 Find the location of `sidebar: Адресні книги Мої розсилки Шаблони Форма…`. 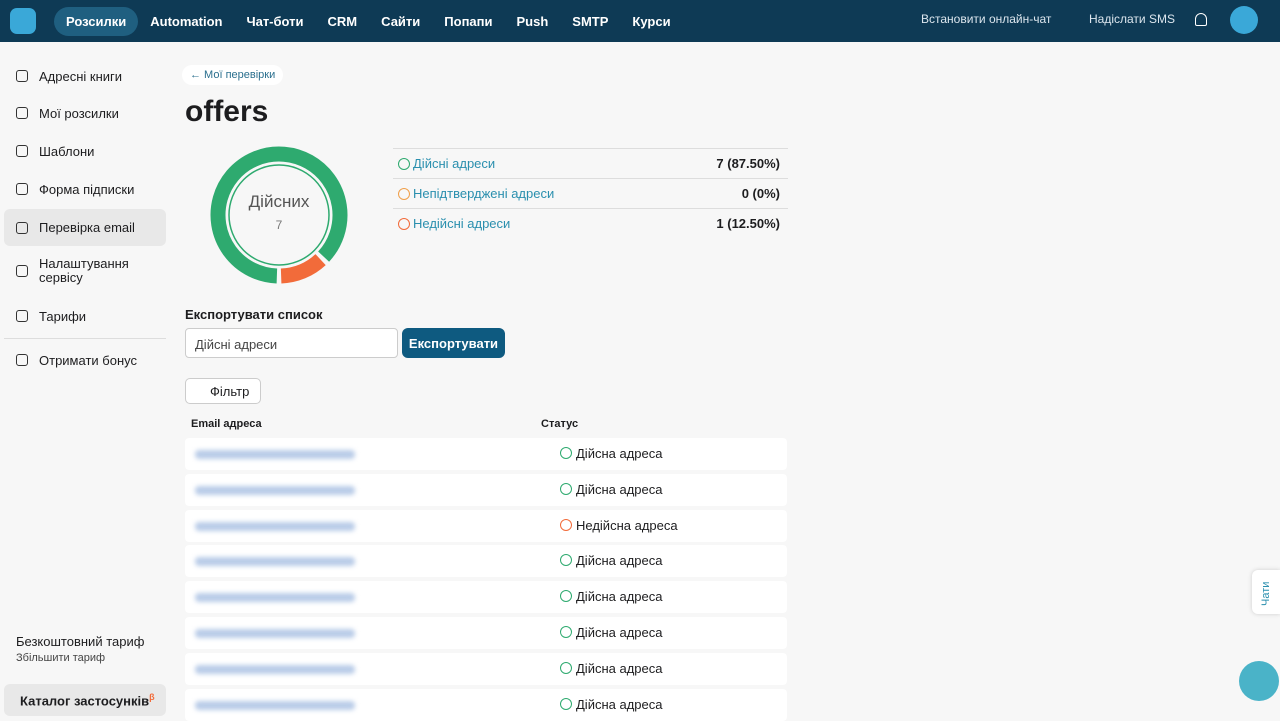

sidebar: Адресні книги Мої розсилки Шаблони Форма… is located at coordinates (86, 381).